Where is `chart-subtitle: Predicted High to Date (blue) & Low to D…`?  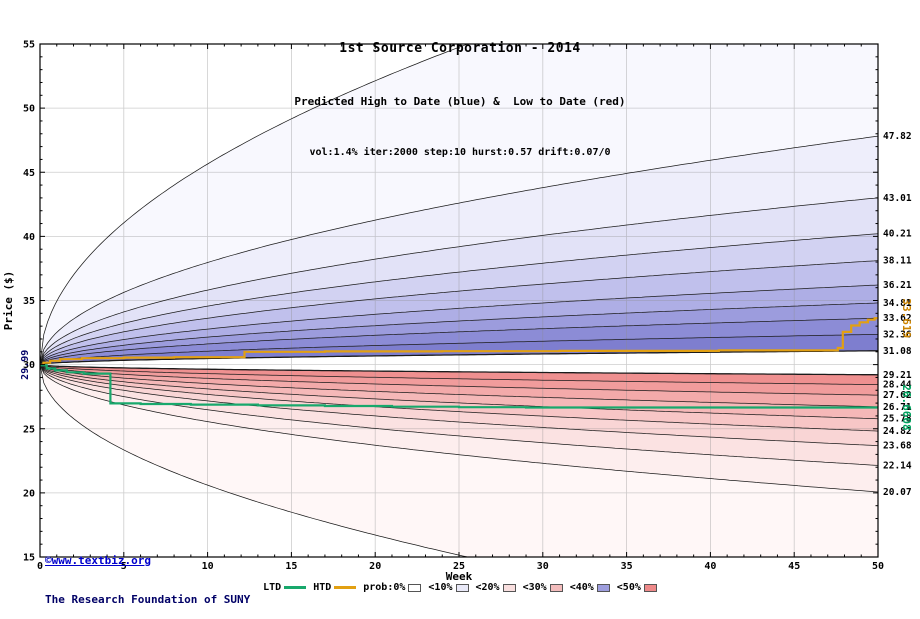
chart-subtitle: Predicted High to Date (blue) & Low to D… is located at coordinates (460, 101).